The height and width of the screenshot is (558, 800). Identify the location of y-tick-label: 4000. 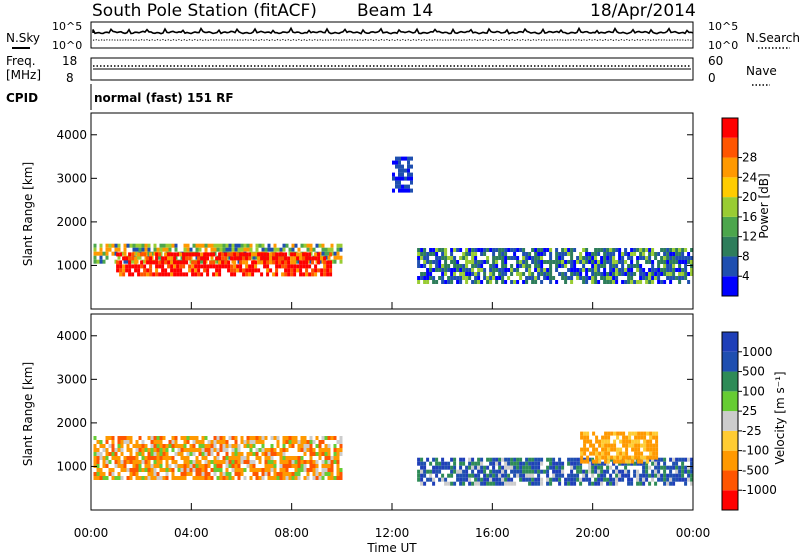
(71, 135).